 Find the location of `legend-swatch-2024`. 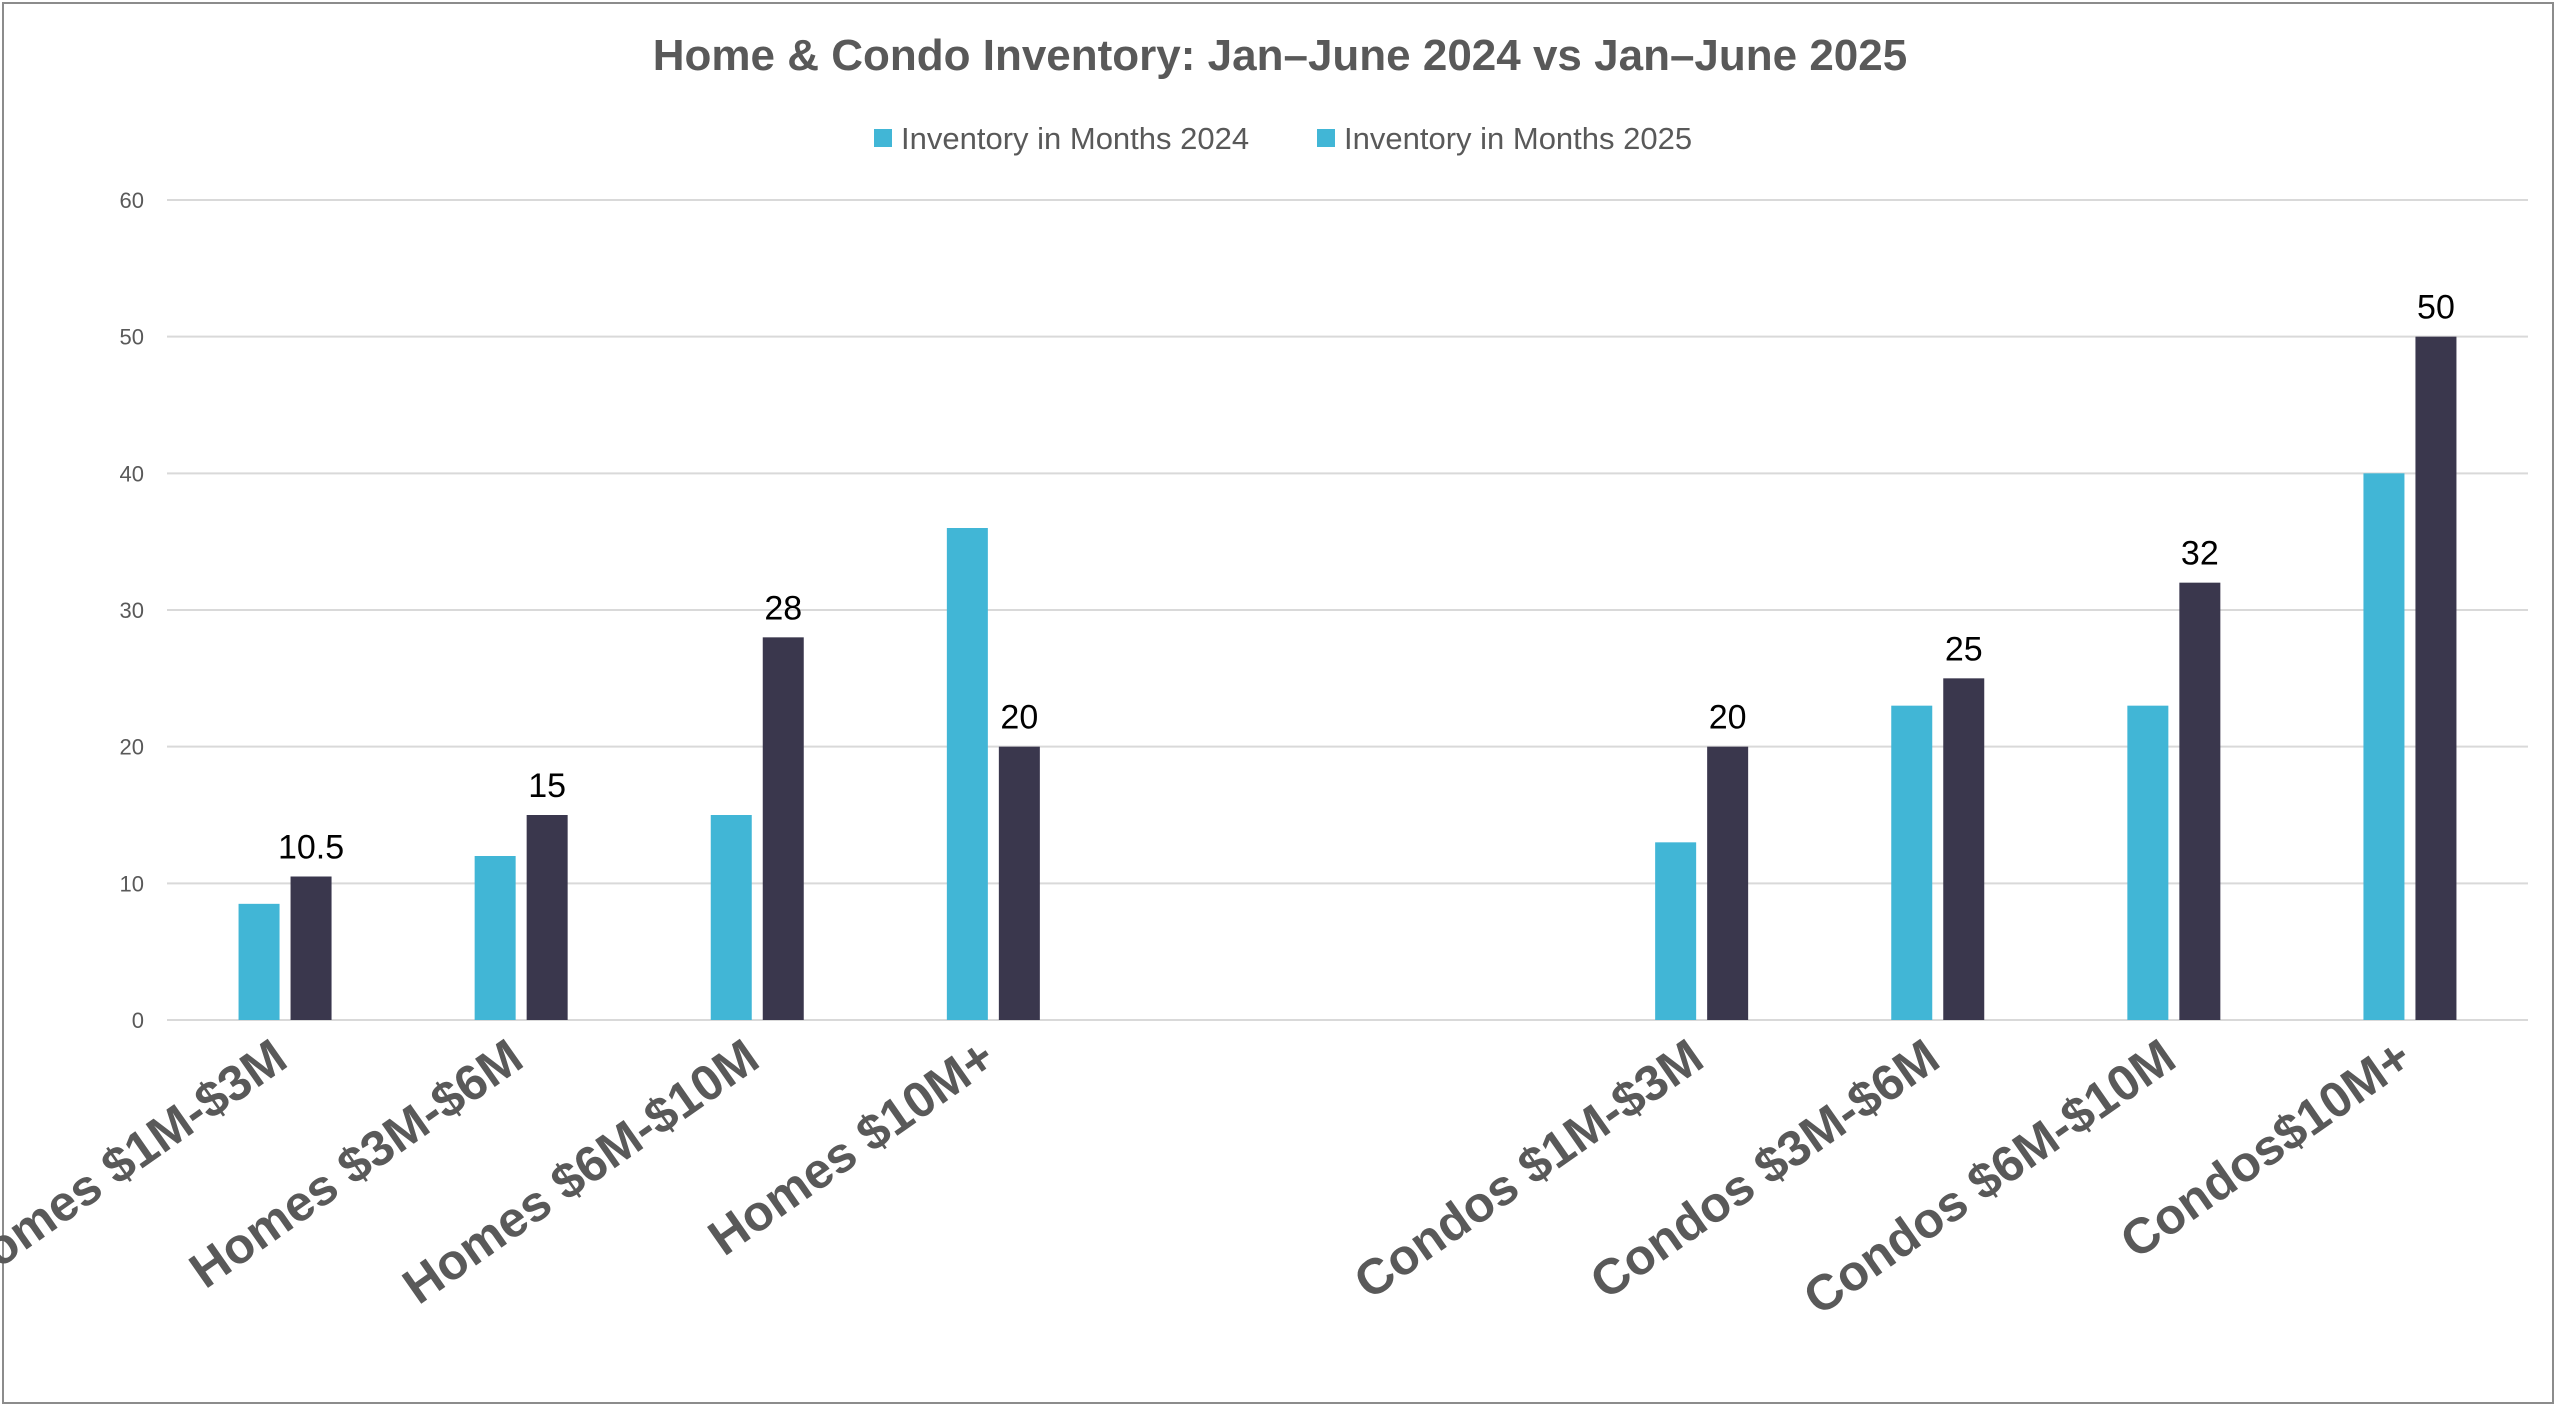

legend-swatch-2024 is located at coordinates (883, 138).